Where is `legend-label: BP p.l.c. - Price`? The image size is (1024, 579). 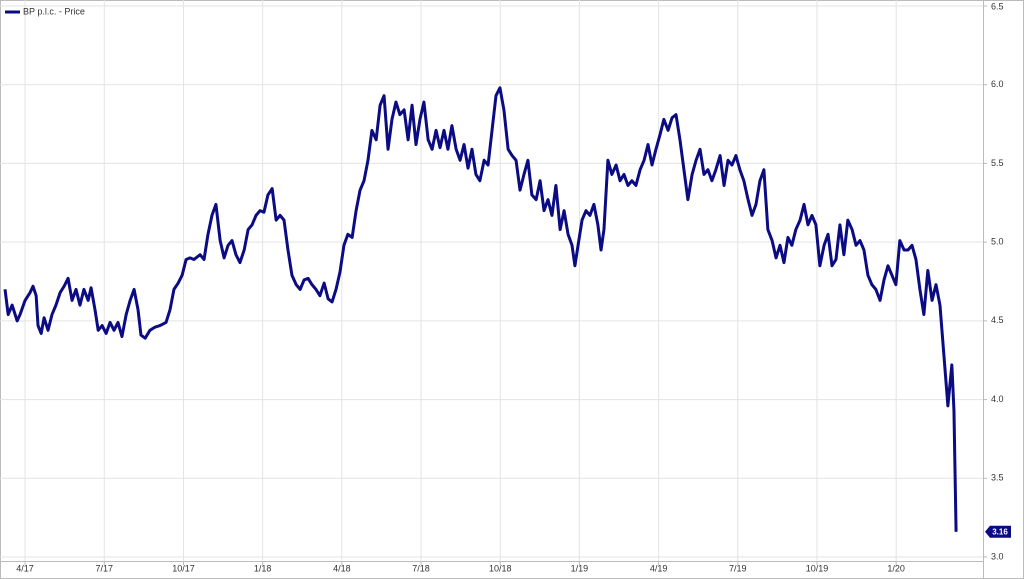 legend-label: BP p.l.c. - Price is located at coordinates (54, 11).